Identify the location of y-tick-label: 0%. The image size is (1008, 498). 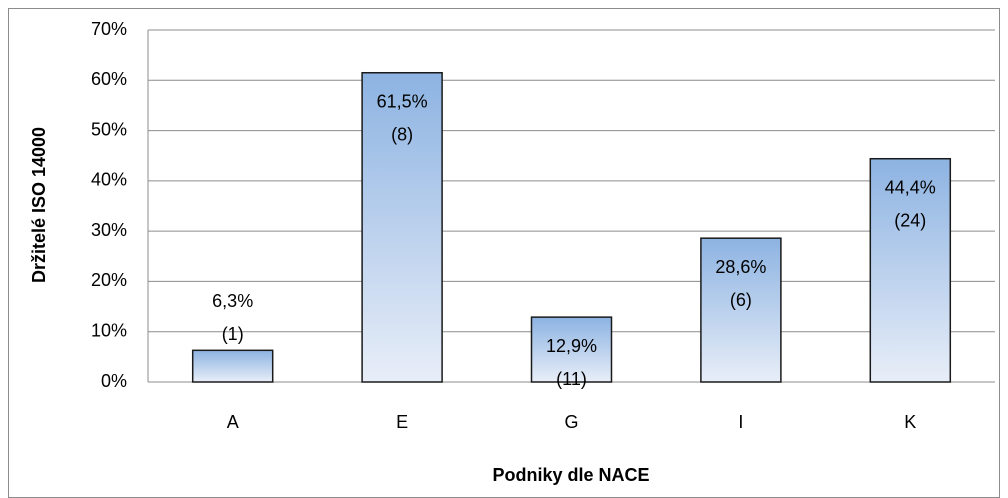
(114, 381).